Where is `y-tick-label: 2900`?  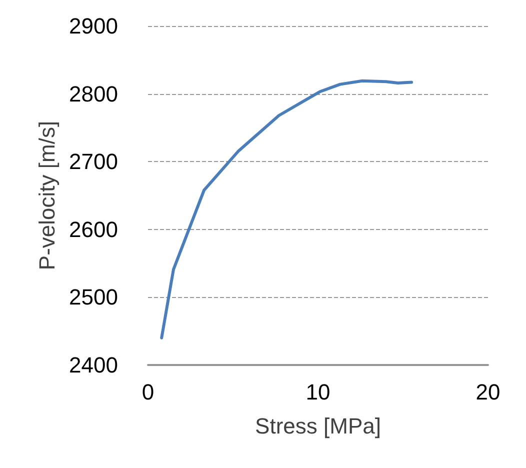 y-tick-label: 2900 is located at coordinates (93, 26).